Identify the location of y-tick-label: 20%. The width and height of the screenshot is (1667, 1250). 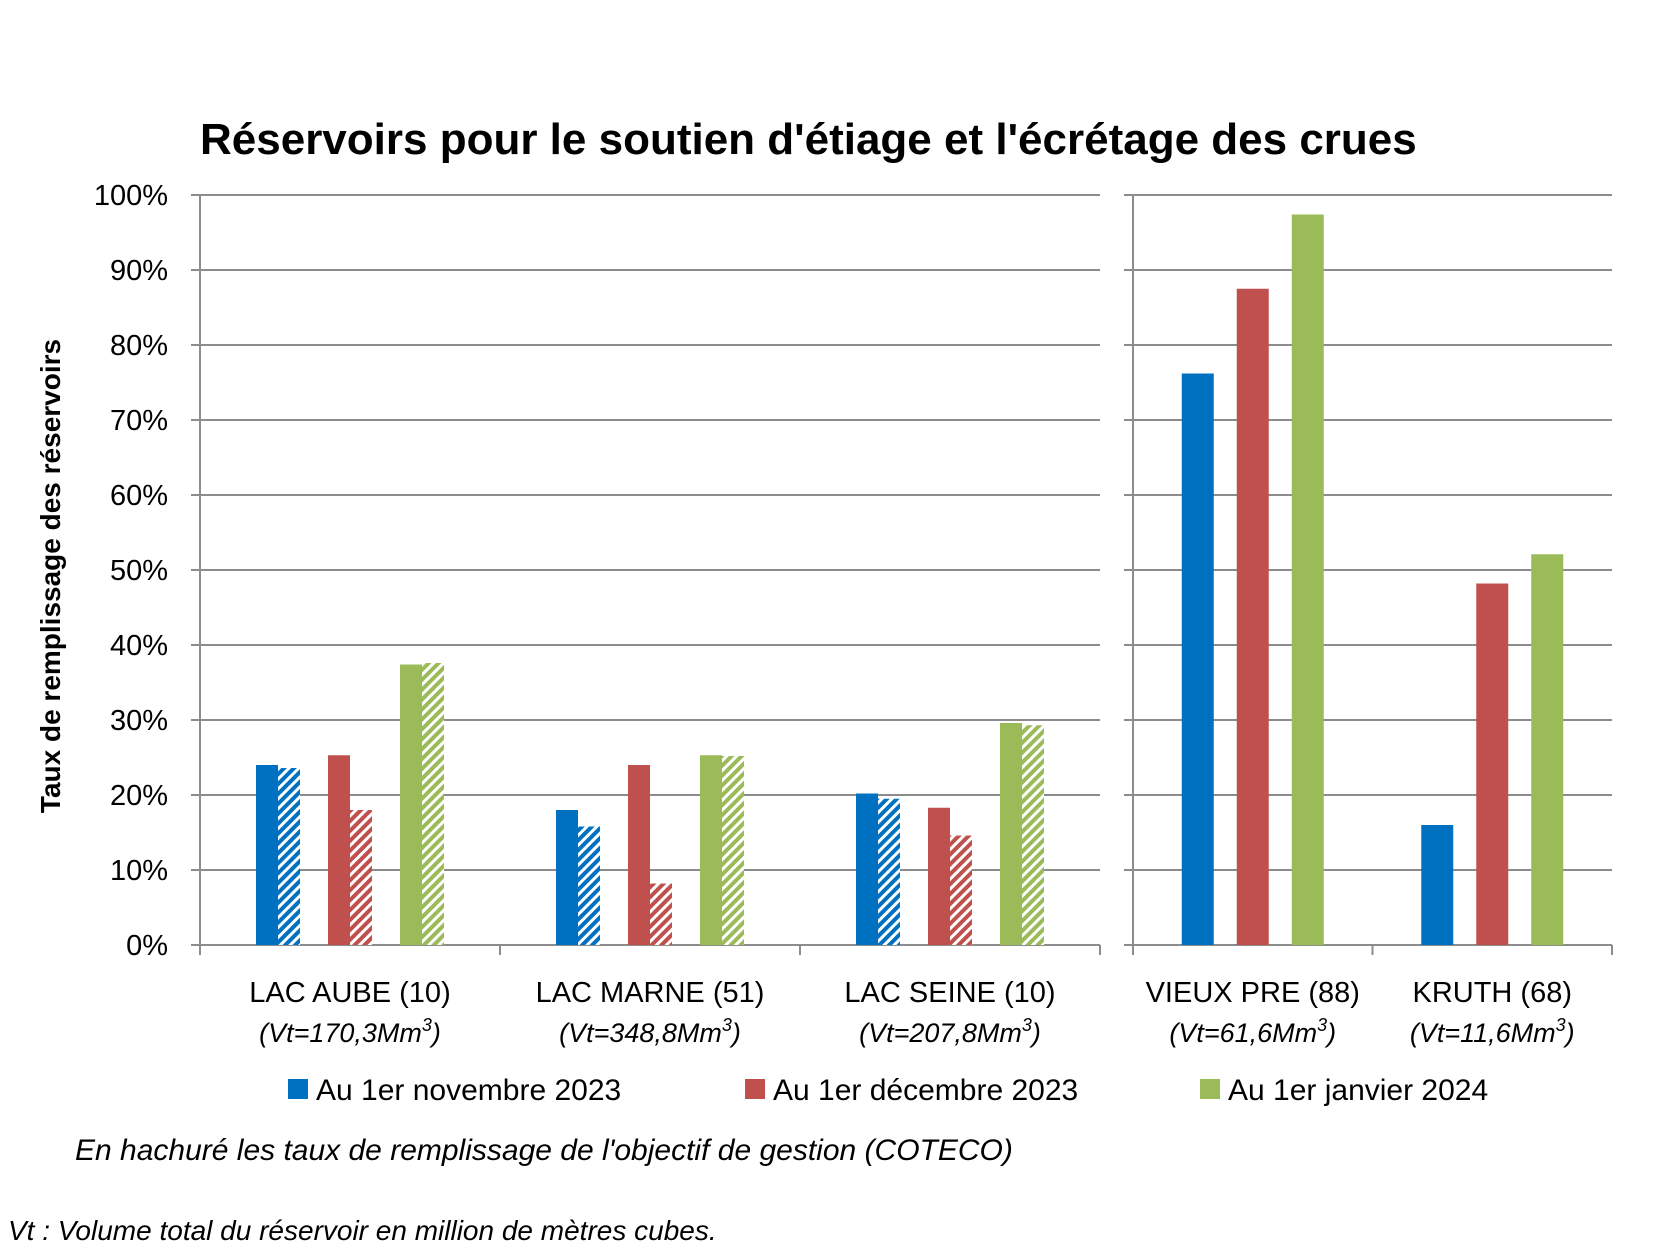
(139, 796).